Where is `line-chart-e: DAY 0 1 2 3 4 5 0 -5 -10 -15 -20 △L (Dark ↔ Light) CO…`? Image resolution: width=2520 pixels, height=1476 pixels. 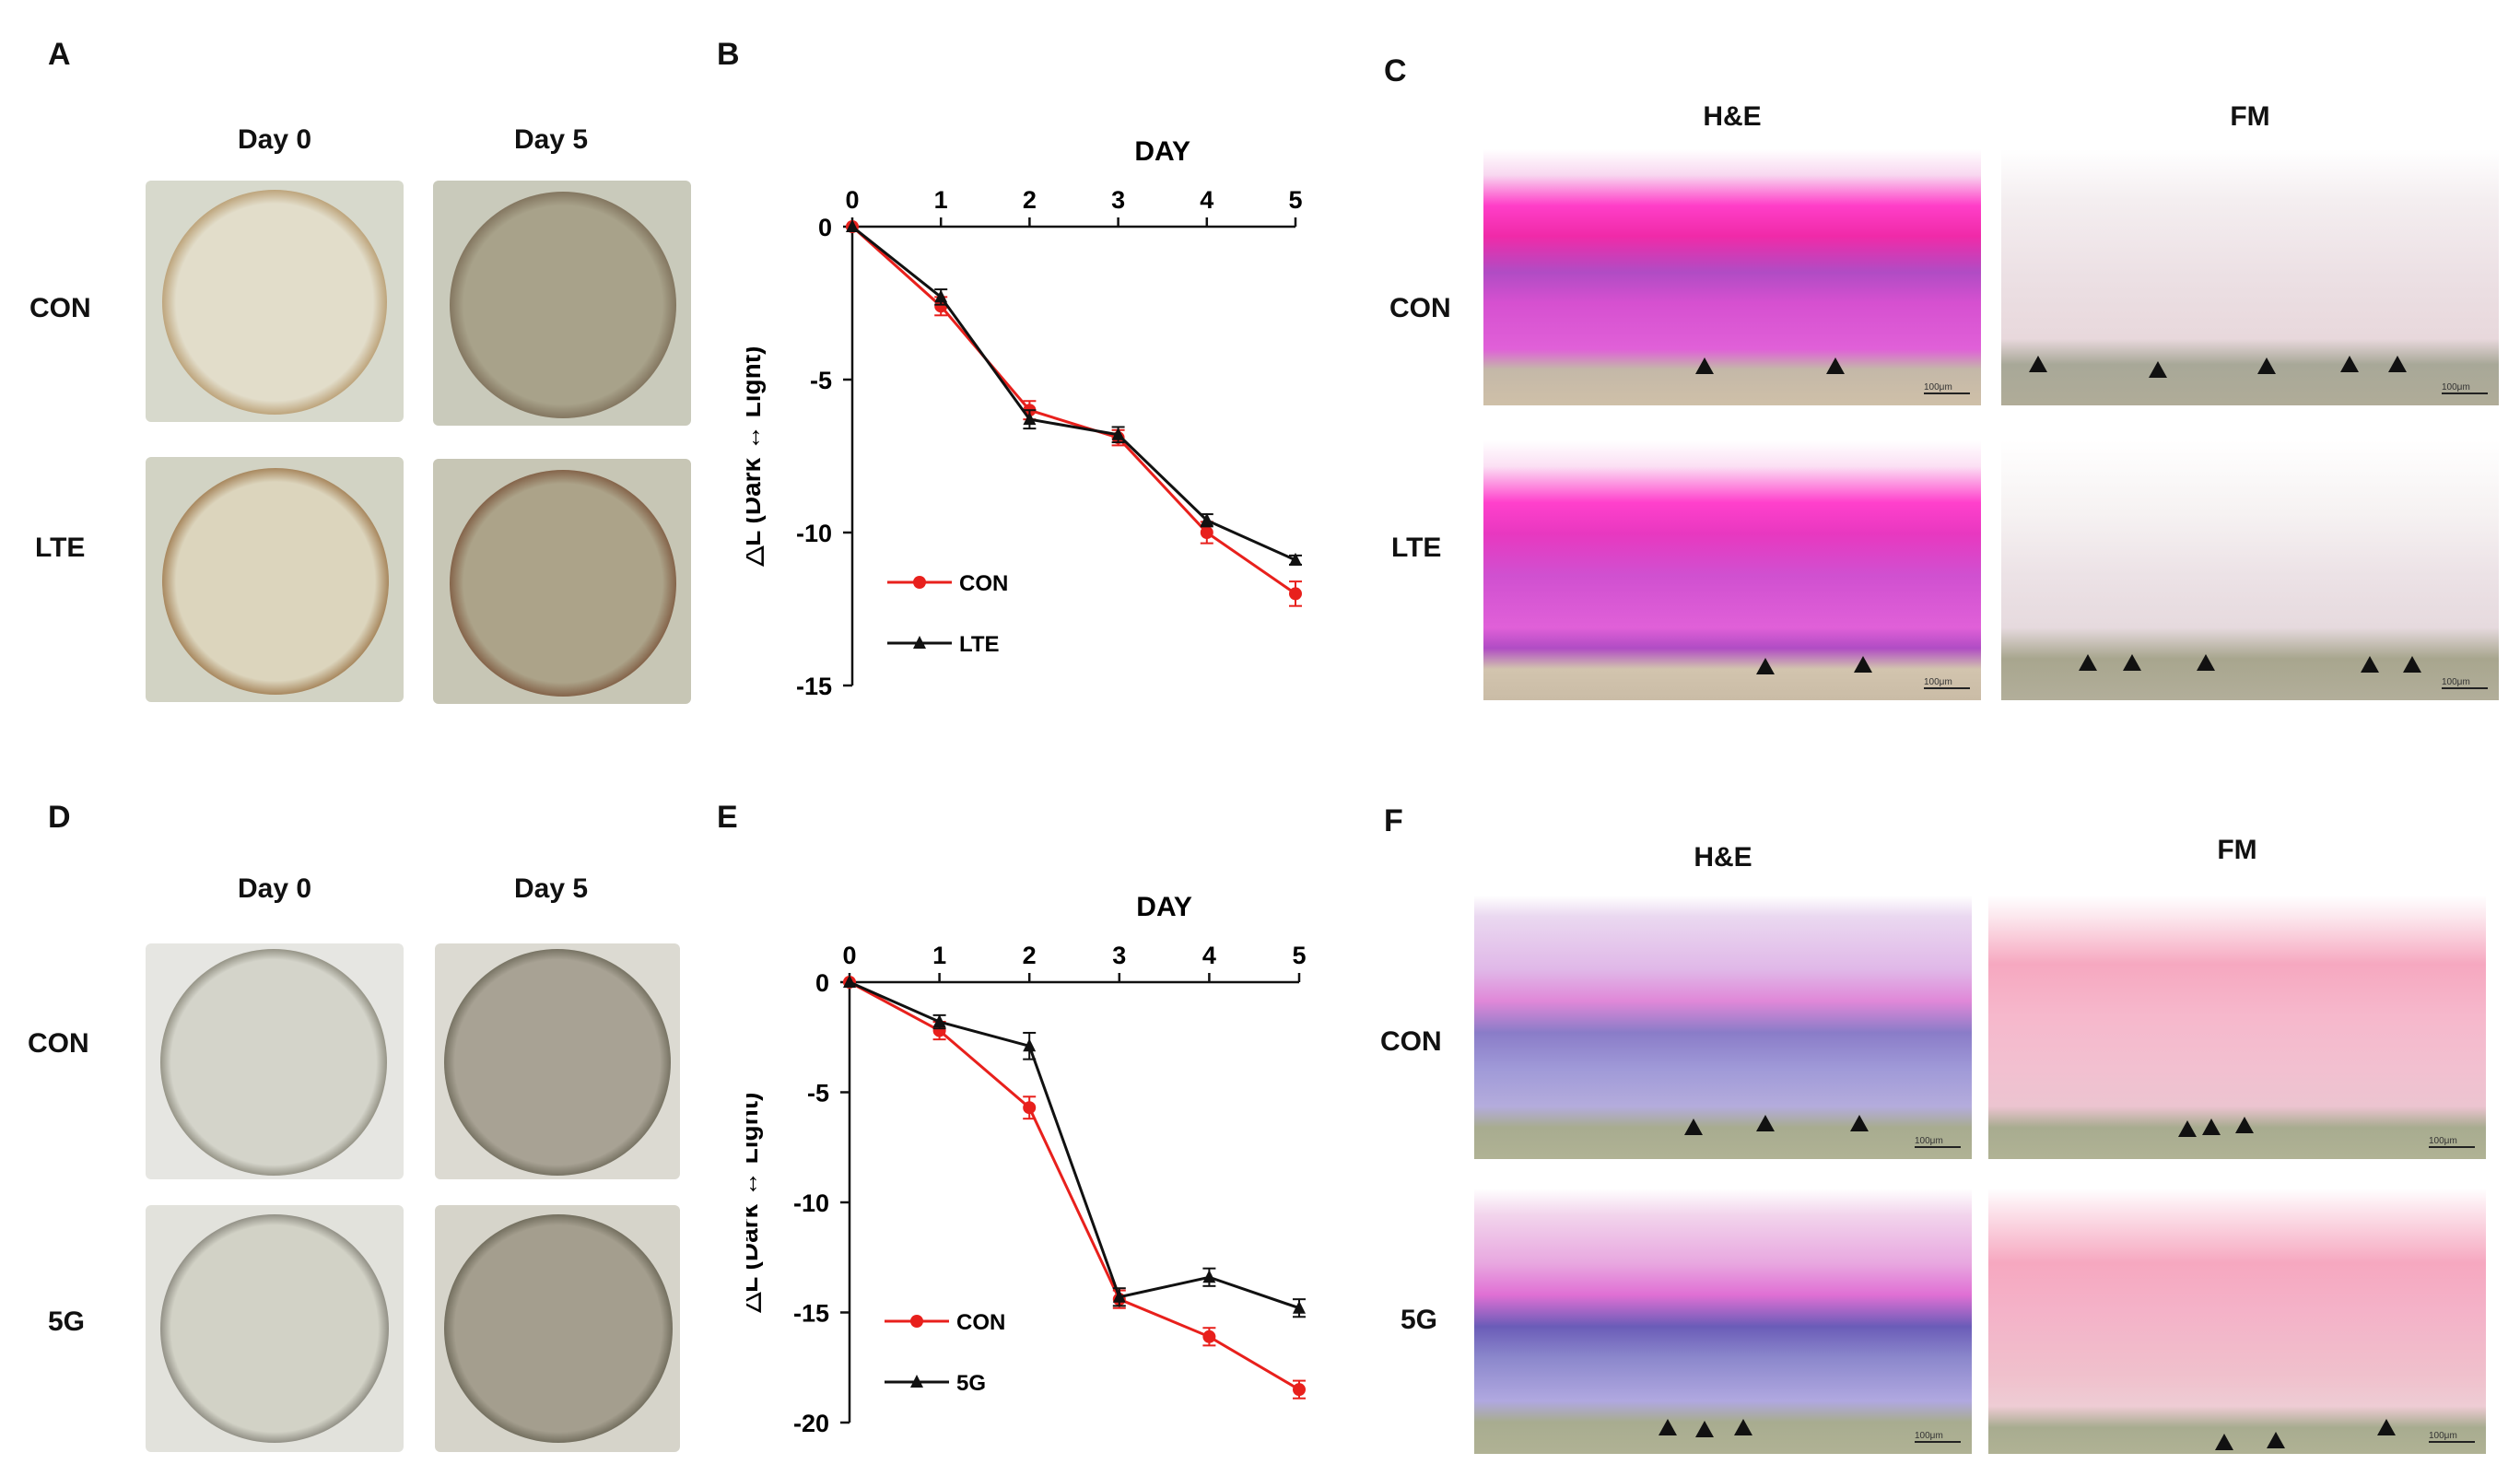
line-chart-e: DAY 0 1 2 3 4 5 0 -5 -10 -15 -20 △L (Dark ↔ Light) CO… is located at coordinates (1026, 1165).